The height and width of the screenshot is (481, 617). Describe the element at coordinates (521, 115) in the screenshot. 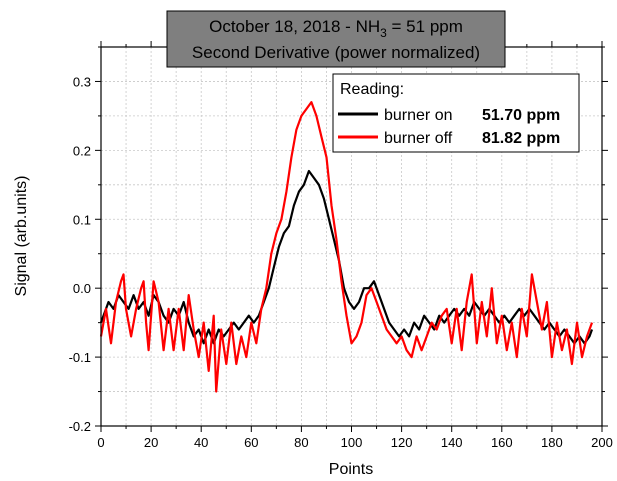

I see `legend-value-burner-on: 51.70 ppm` at that location.